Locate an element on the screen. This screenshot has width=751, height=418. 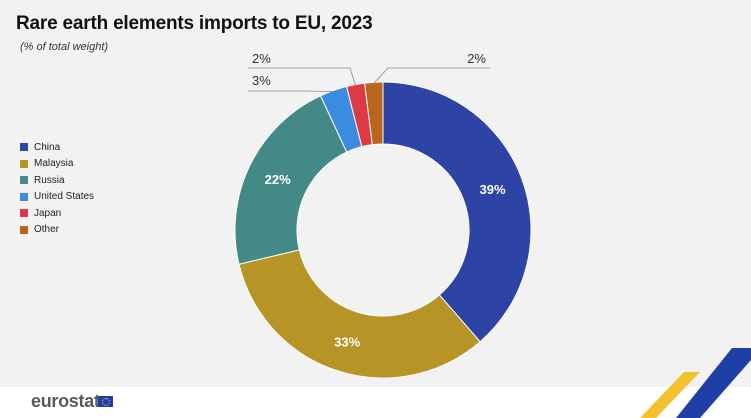
eu-flag-icon is located at coordinates (105, 401).